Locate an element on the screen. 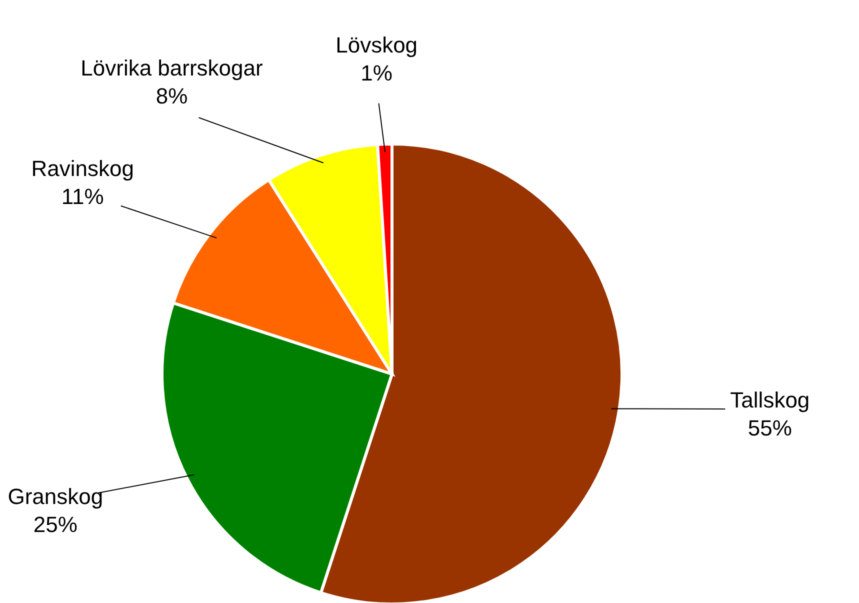  data-label: 25% is located at coordinates (55, 524).